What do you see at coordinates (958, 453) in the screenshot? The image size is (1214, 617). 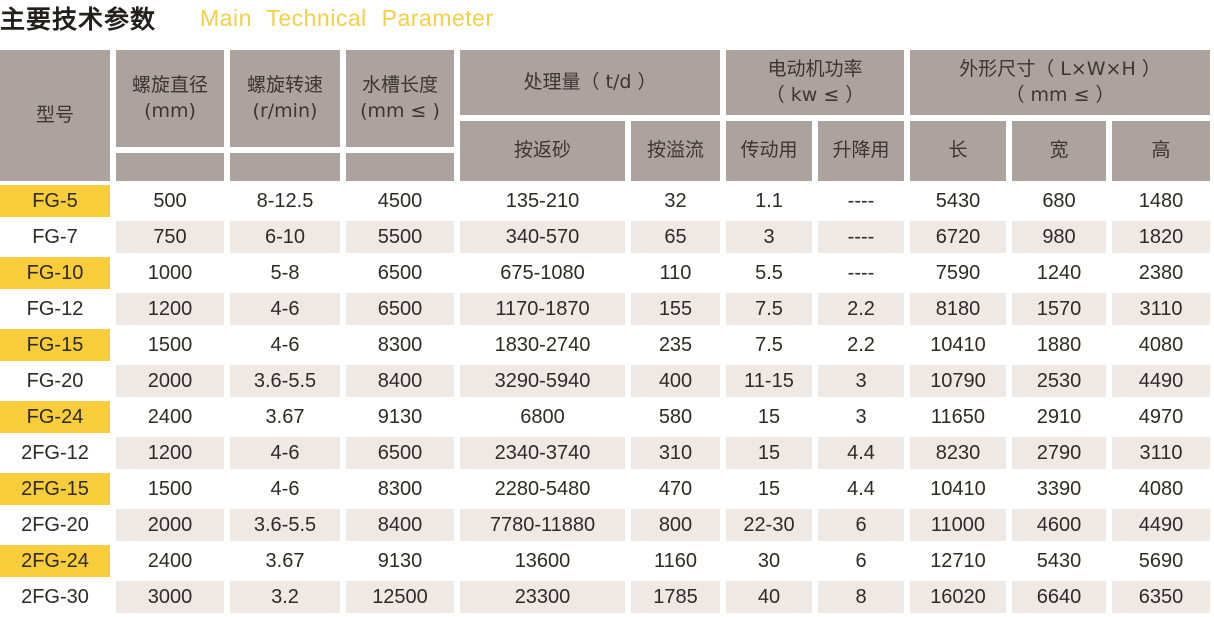 I see `cell-length: 8230` at bounding box center [958, 453].